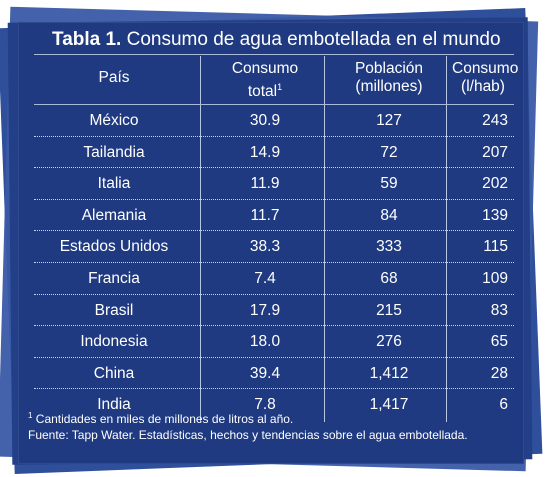 The width and height of the screenshot is (545, 477). Describe the element at coordinates (389, 310) in the screenshot. I see `cell-poblacion: 215` at that location.